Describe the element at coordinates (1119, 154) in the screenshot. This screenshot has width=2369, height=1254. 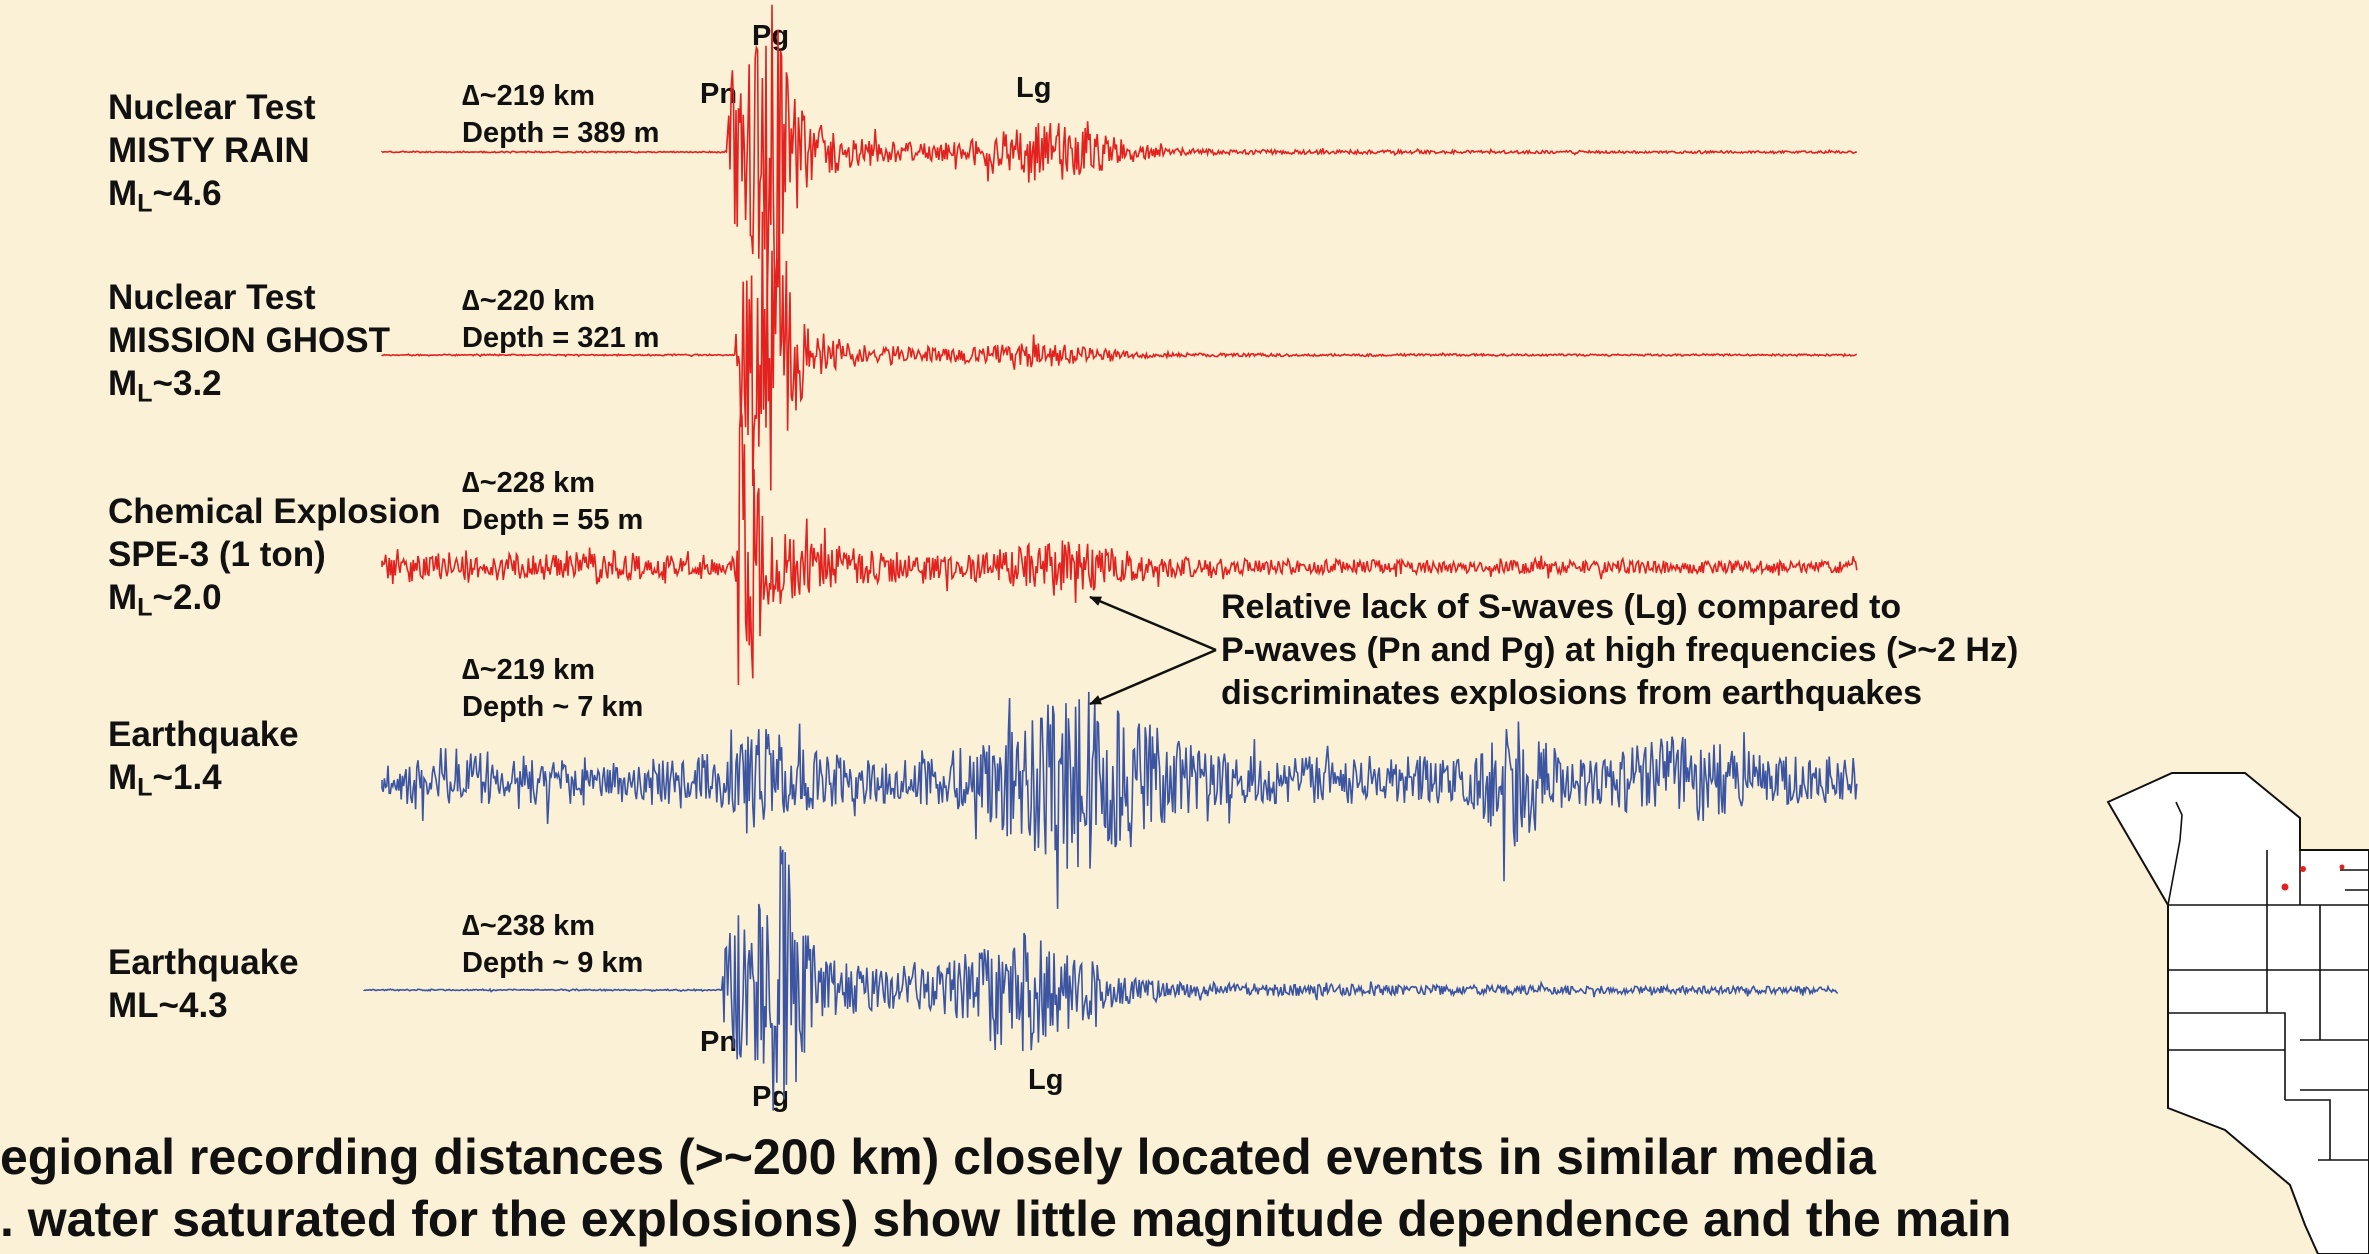
I see `seismogram-trace-misty-rain` at that location.